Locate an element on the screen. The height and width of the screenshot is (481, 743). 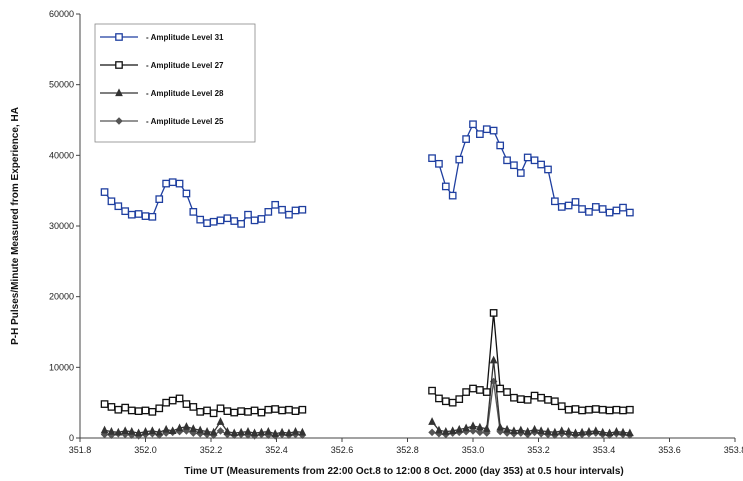
y-tick-label: 0 is located at coordinates (71, 438).